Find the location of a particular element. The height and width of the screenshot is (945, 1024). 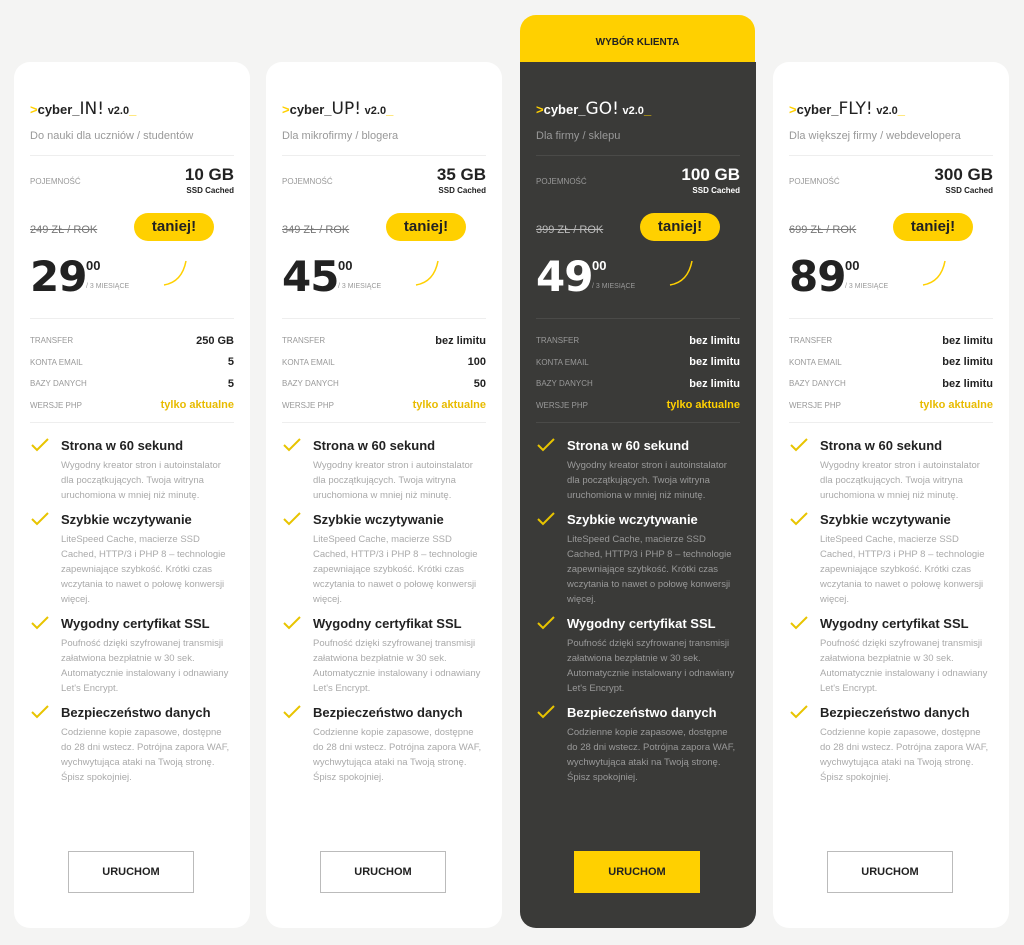

capacity-value: 300 GB SSD Cached is located at coordinates (963, 180).